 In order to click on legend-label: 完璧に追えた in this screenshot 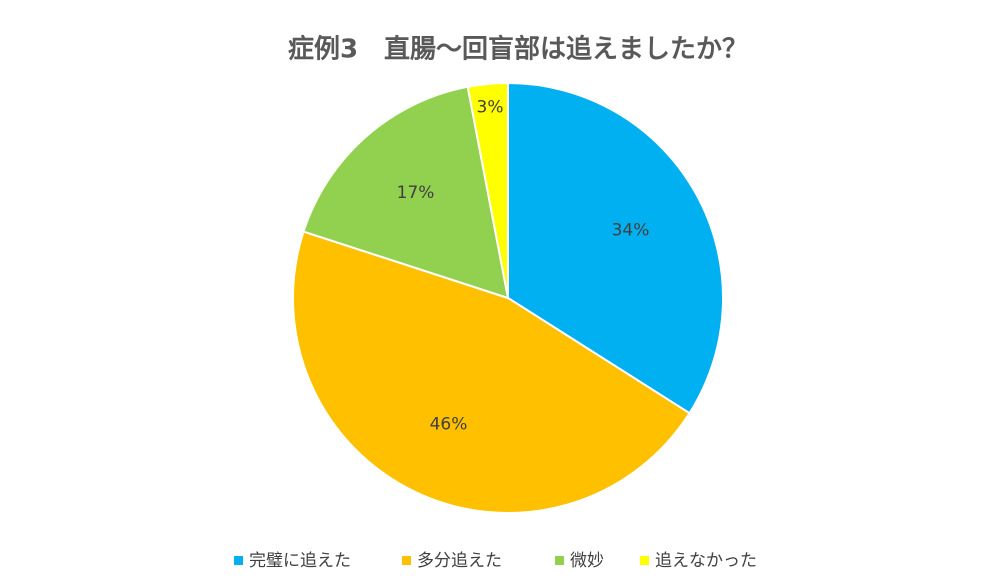, I will do `click(300, 561)`.